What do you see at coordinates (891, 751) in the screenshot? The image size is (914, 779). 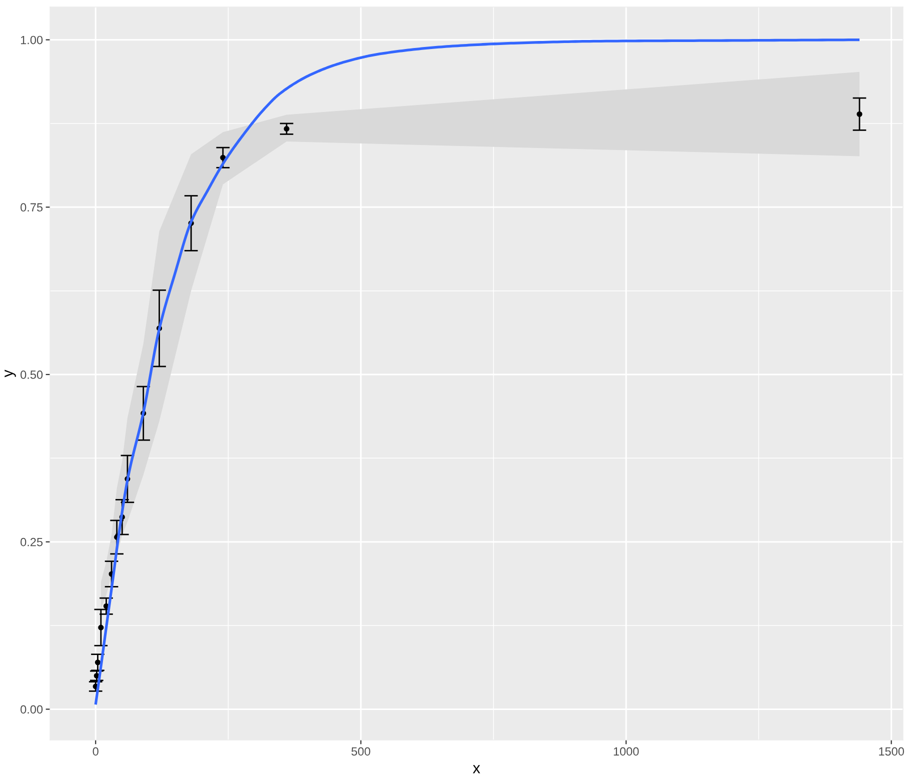 I see `x-tick-label: 1500` at bounding box center [891, 751].